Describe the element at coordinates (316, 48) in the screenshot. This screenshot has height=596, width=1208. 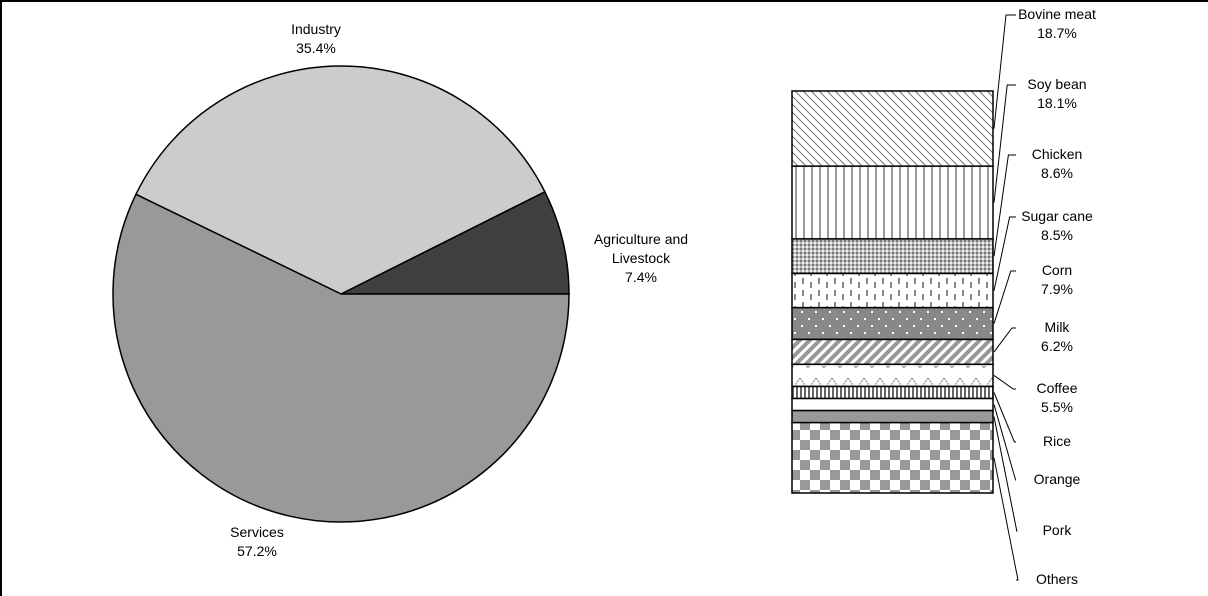
I see `value-label: 35.4%` at that location.